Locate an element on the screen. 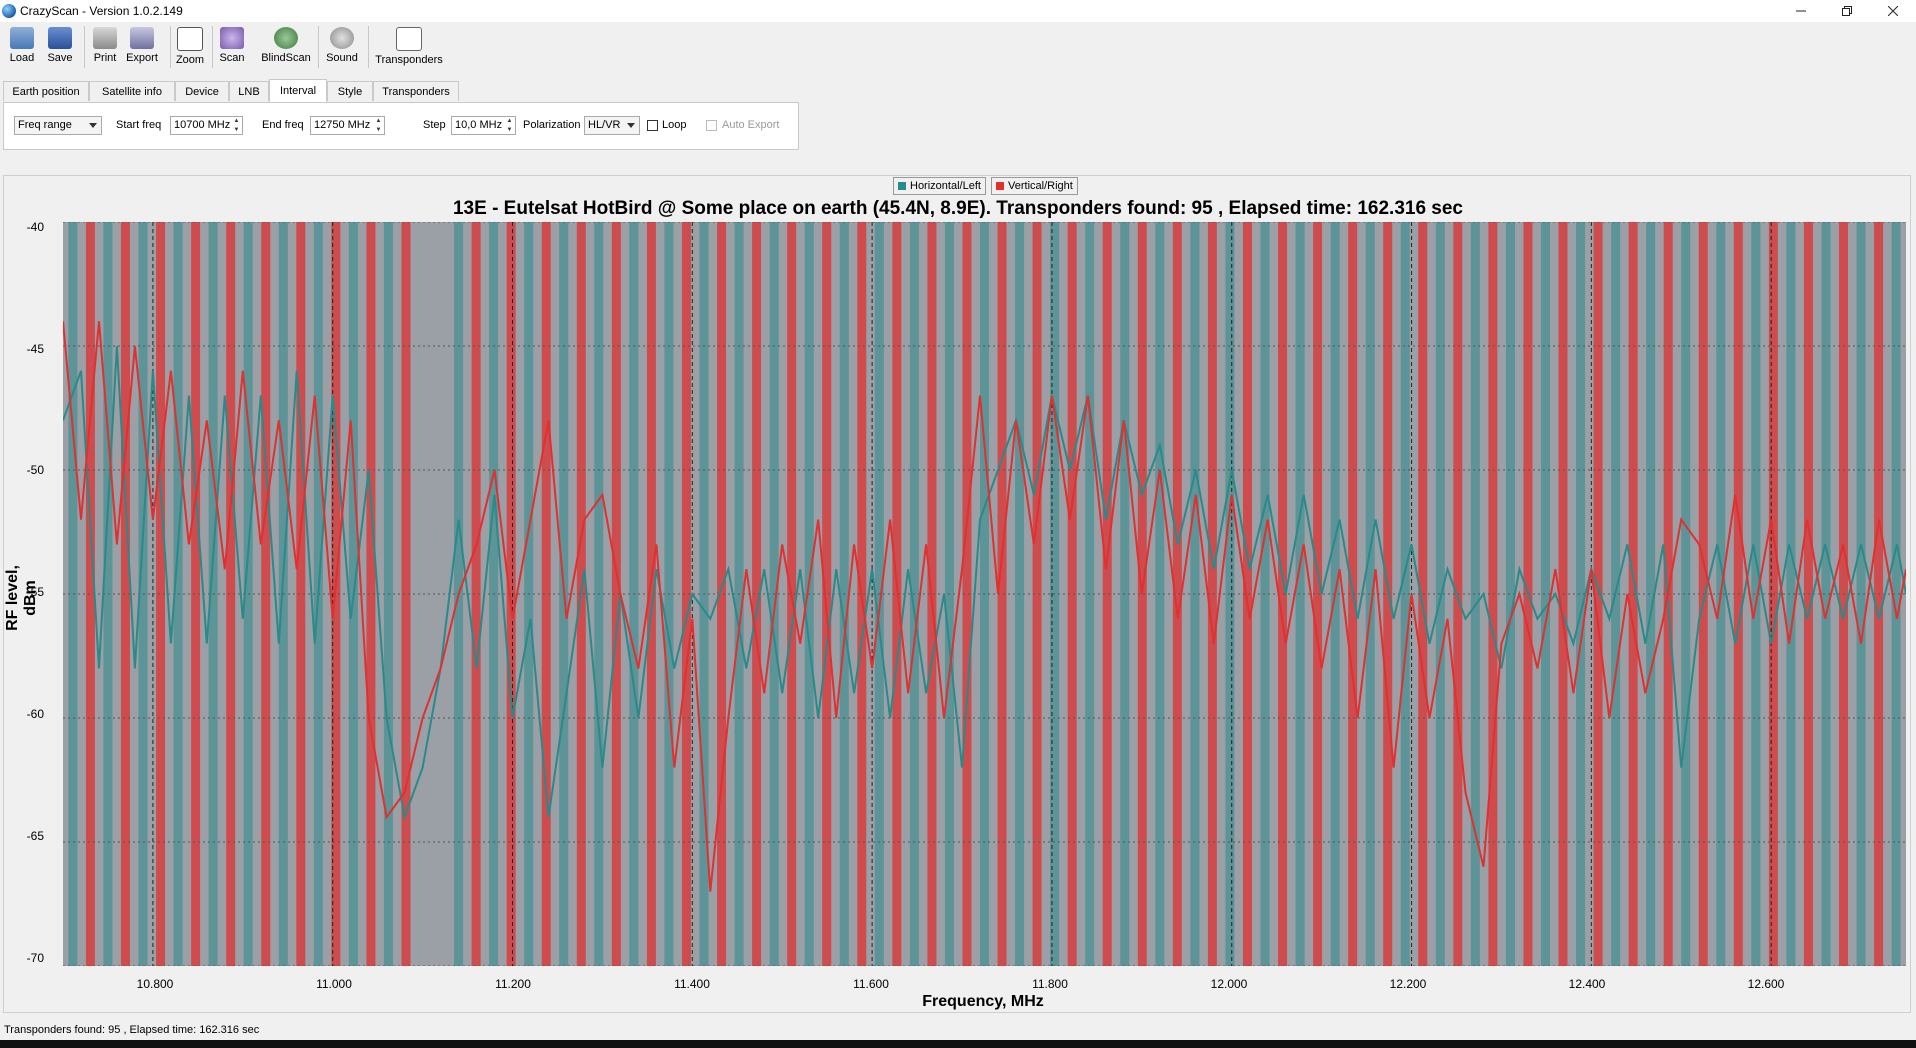 The width and height of the screenshot is (1916, 1048). minimize-button is located at coordinates (1801, 11).